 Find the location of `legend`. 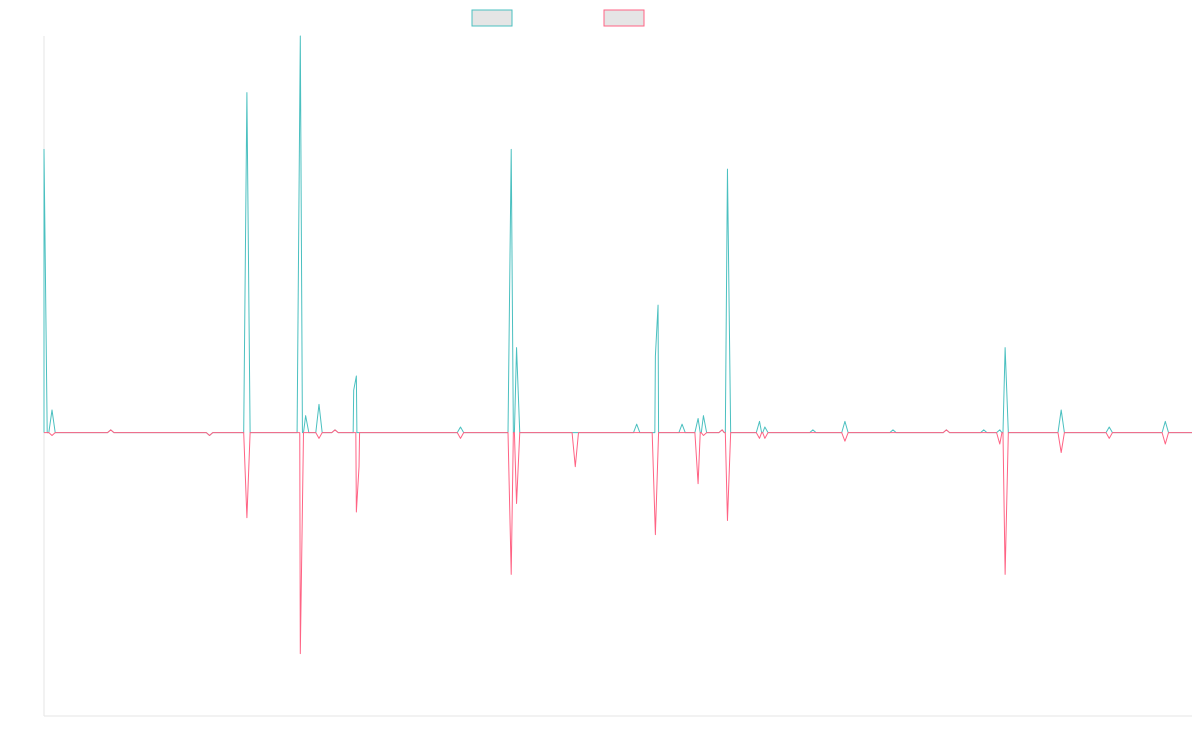

legend is located at coordinates (558, 18).